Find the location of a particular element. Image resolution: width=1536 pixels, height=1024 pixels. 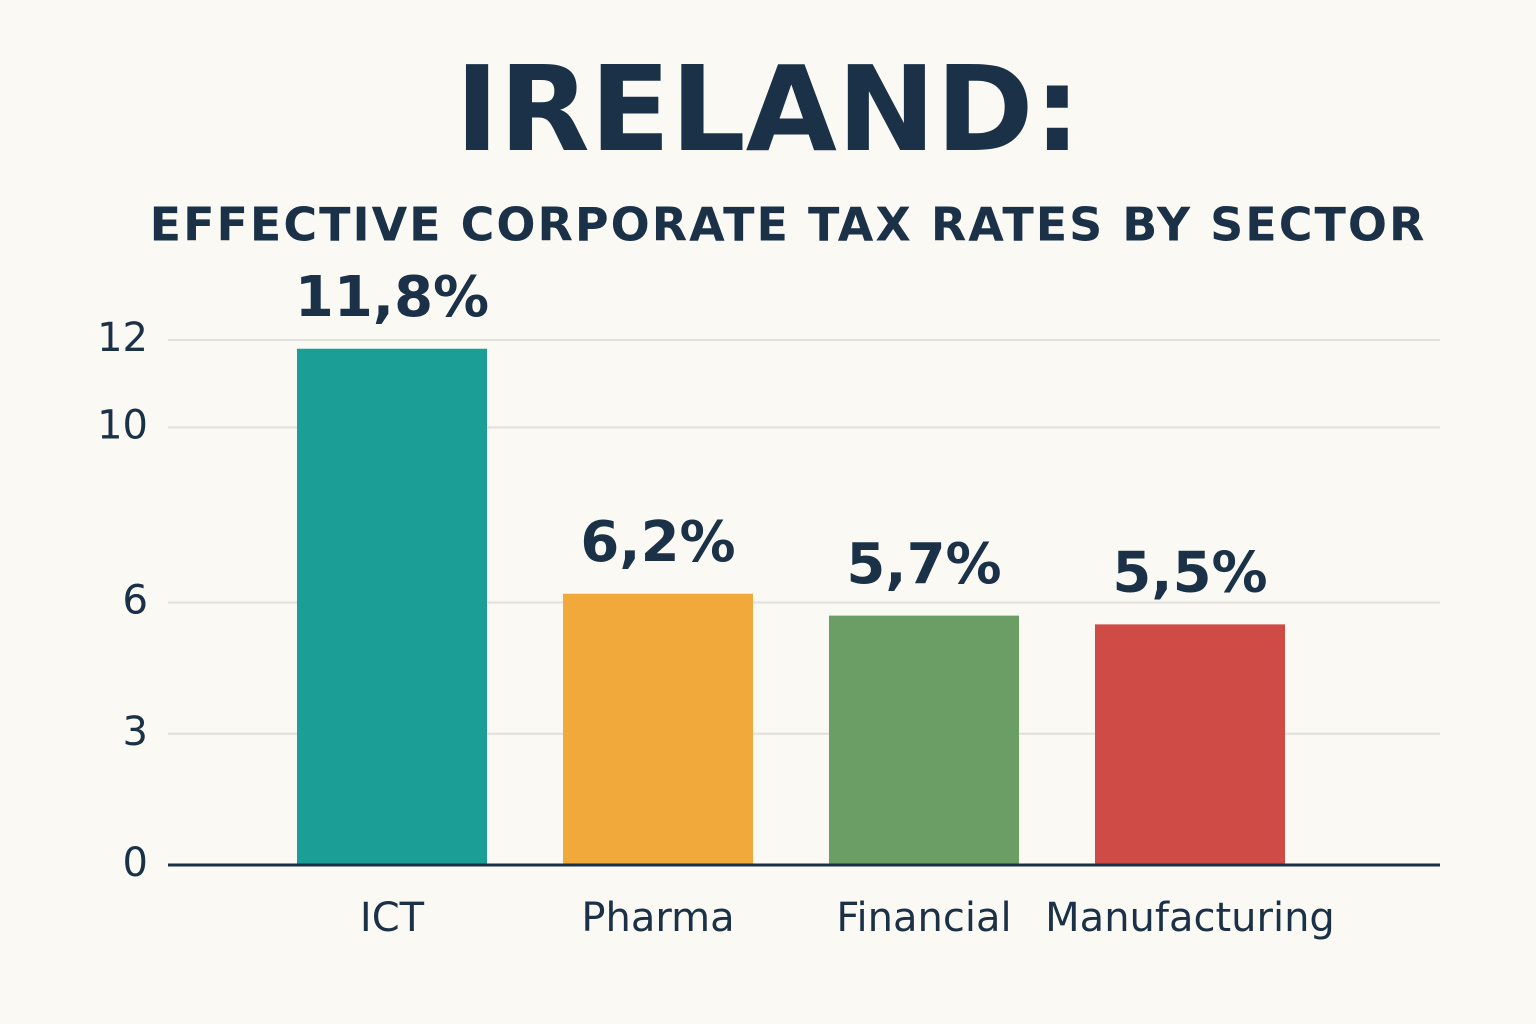

y-tick-label: 12 is located at coordinates (122, 338).